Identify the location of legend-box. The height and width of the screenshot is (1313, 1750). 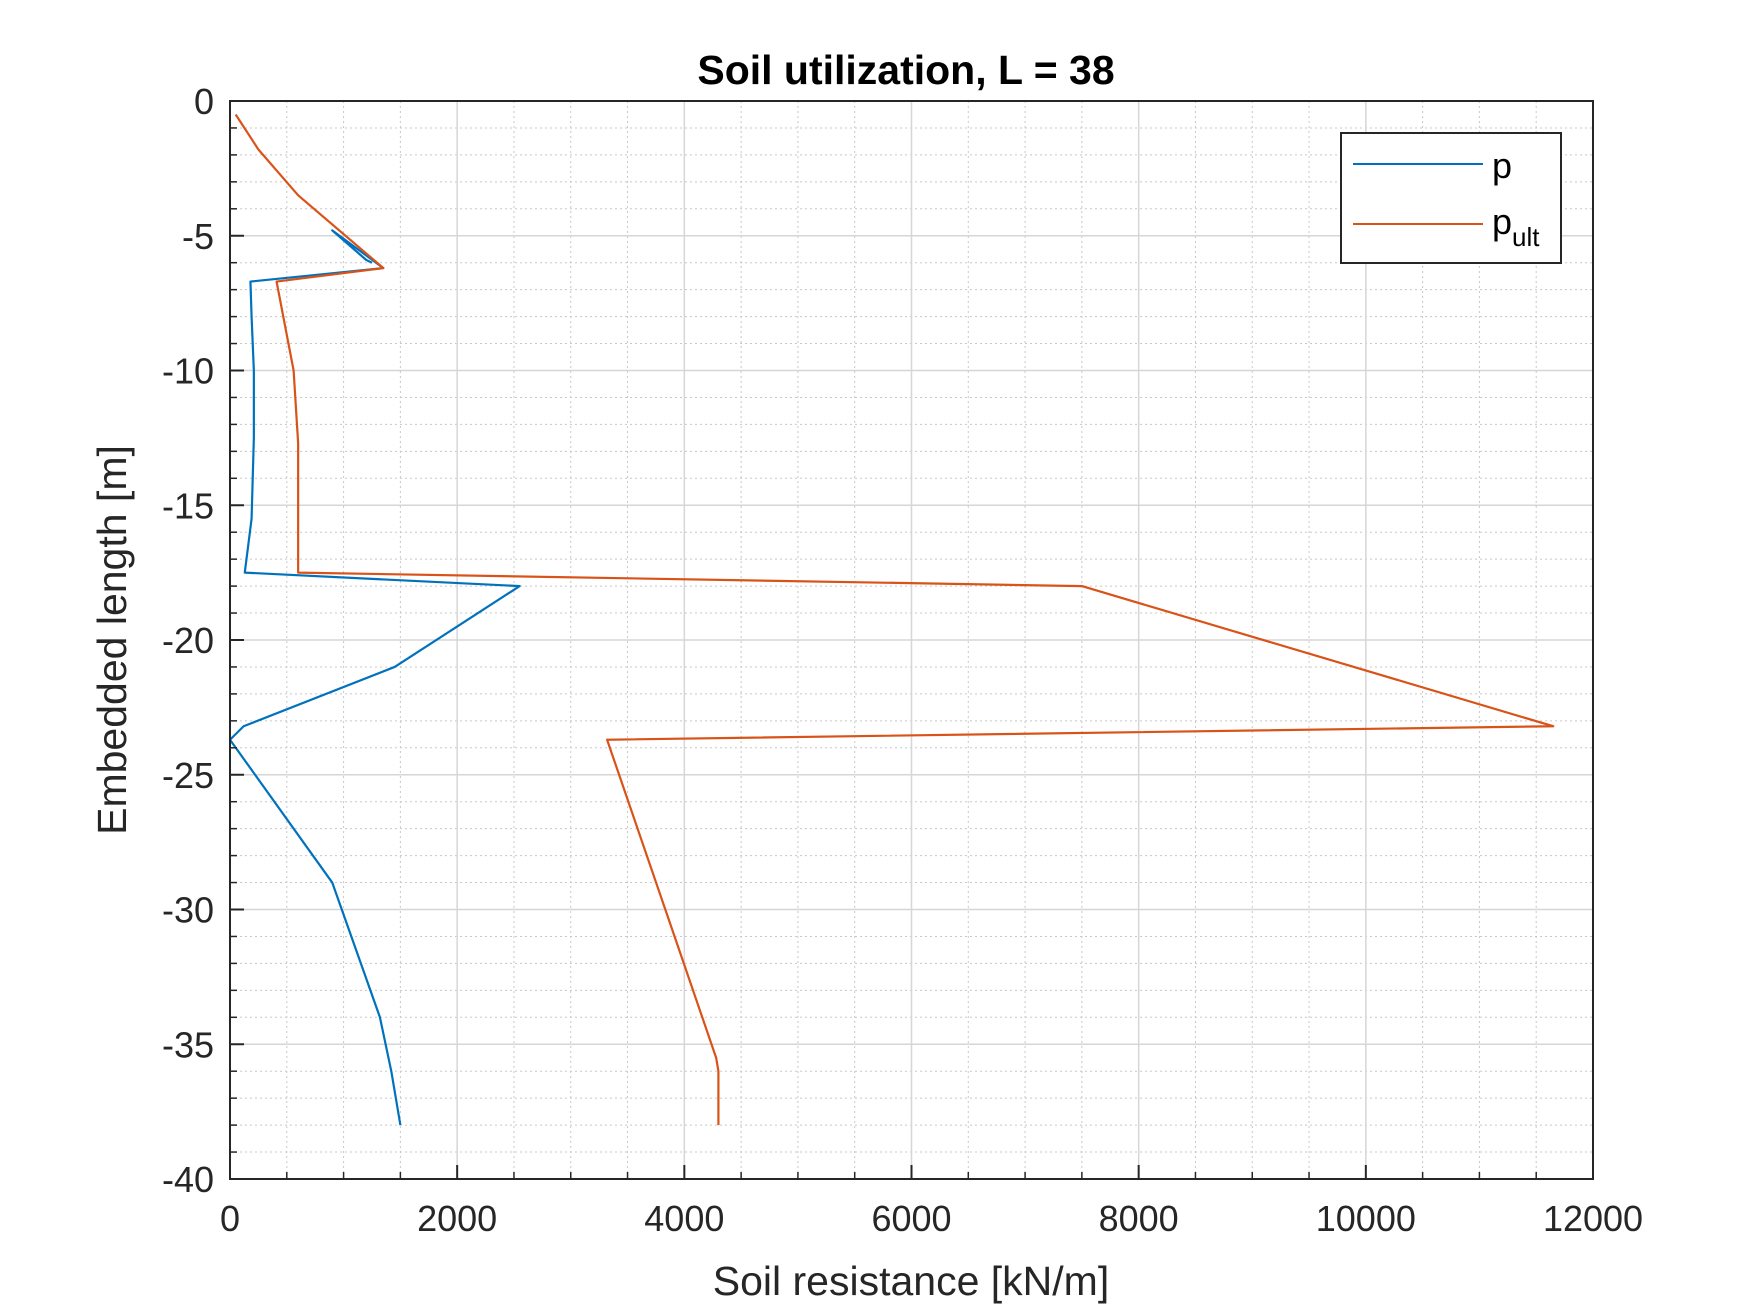
(1451, 198).